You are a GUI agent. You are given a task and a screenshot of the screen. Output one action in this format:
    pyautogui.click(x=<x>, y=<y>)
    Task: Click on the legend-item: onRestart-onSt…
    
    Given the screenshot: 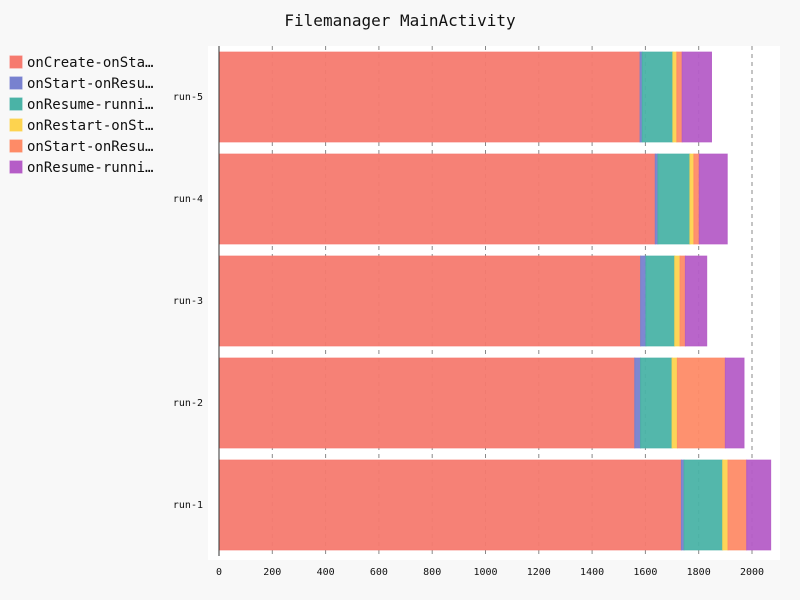 What is the action you would take?
    pyautogui.click(x=81, y=126)
    